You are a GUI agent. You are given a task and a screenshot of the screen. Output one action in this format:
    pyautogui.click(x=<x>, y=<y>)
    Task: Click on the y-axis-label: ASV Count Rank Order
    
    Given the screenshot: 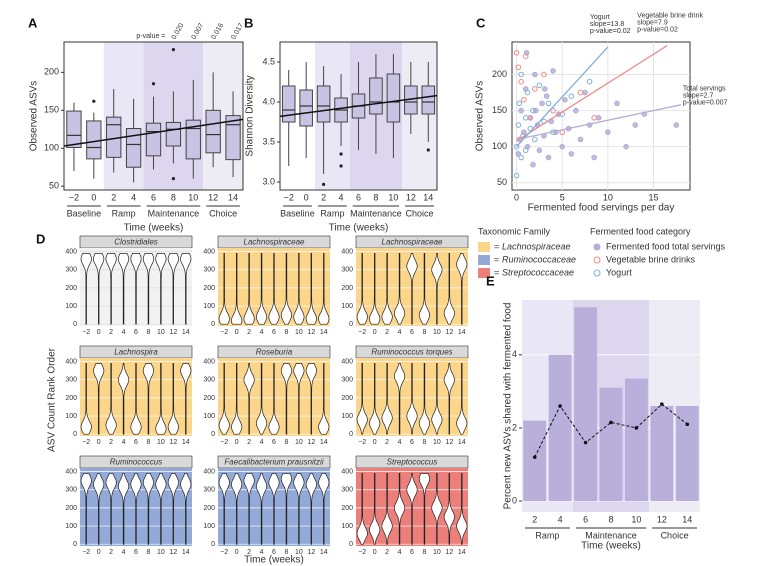 What is the action you would take?
    pyautogui.click(x=52, y=399)
    